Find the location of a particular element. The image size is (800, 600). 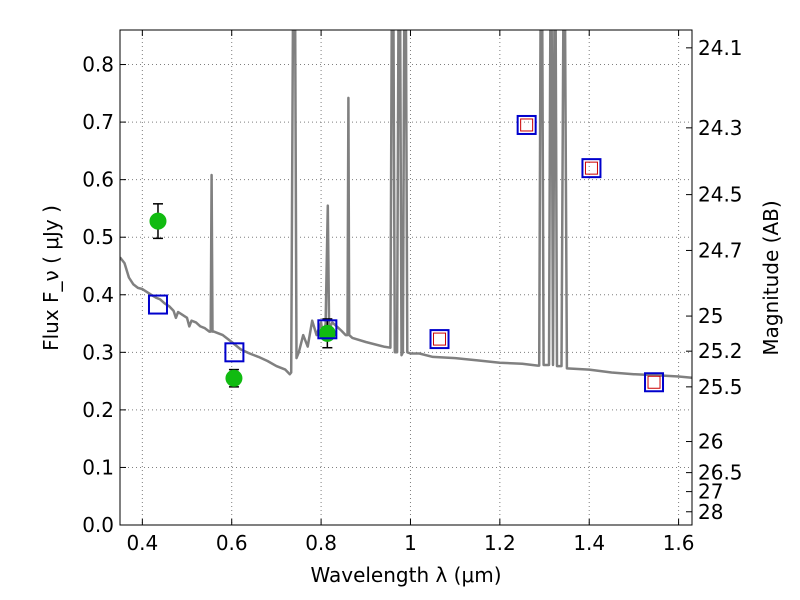

x-axis-title: Wavelength λ (μm) is located at coordinates (405, 575).